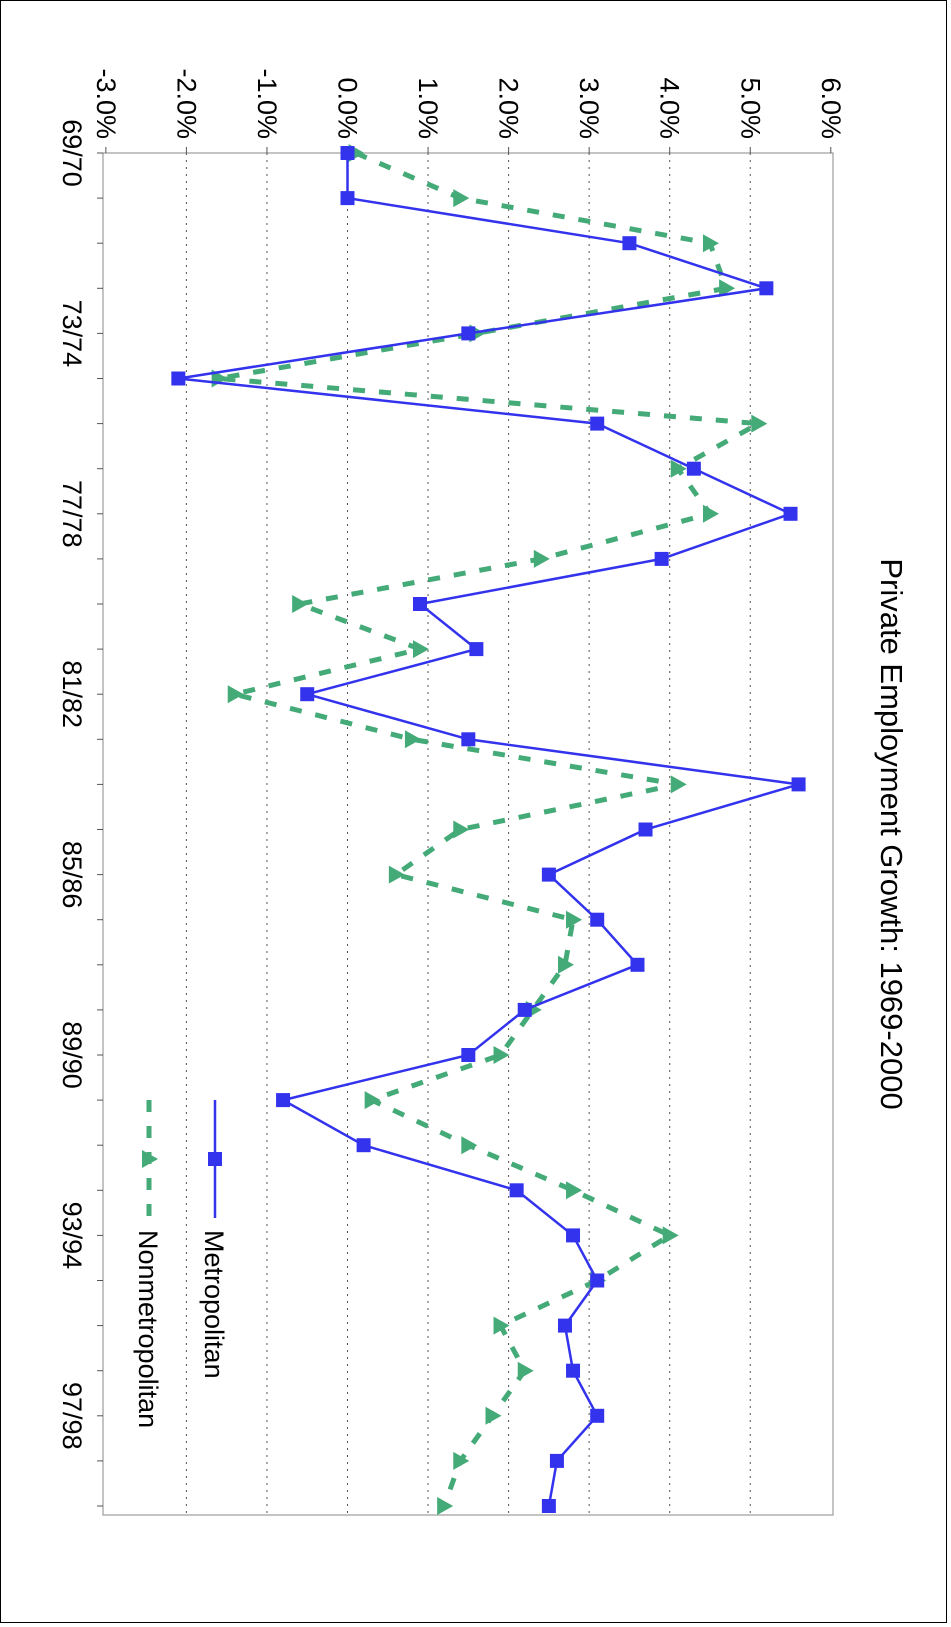 Image resolution: width=951 pixels, height=1627 pixels. What do you see at coordinates (72, 1416) in the screenshot?
I see `category-tick-label: 97/98` at bounding box center [72, 1416].